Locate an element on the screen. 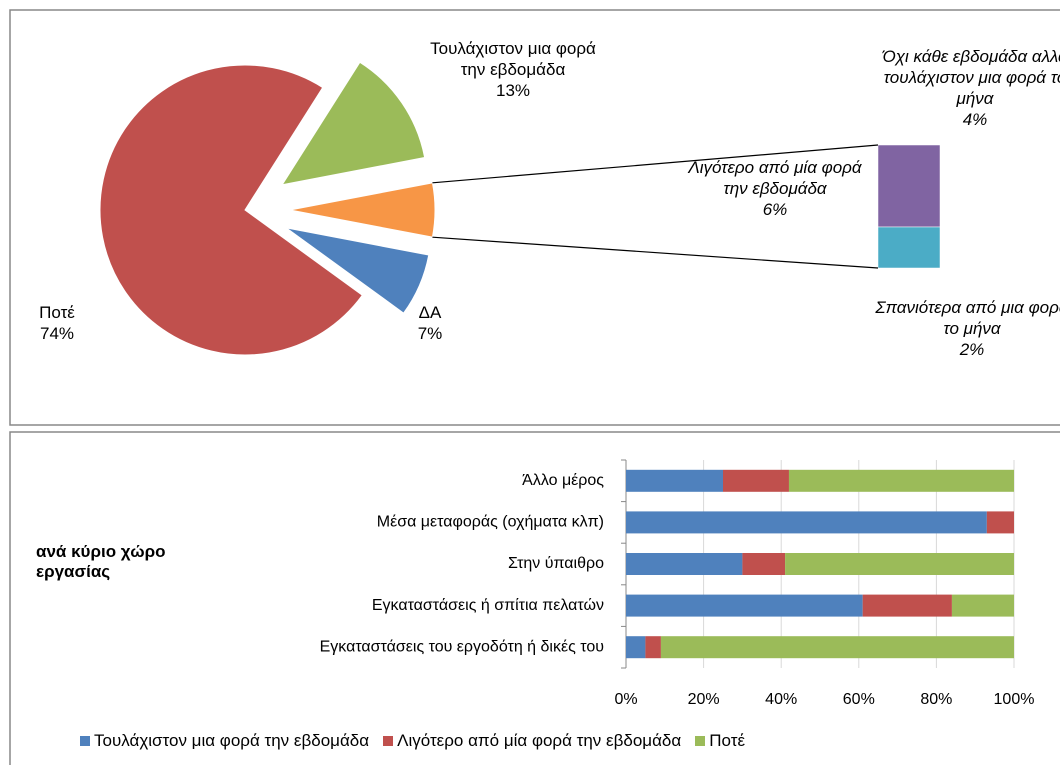  legend-item: Λιγότερο από μία φορά την εβδομάδα is located at coordinates (532, 741).